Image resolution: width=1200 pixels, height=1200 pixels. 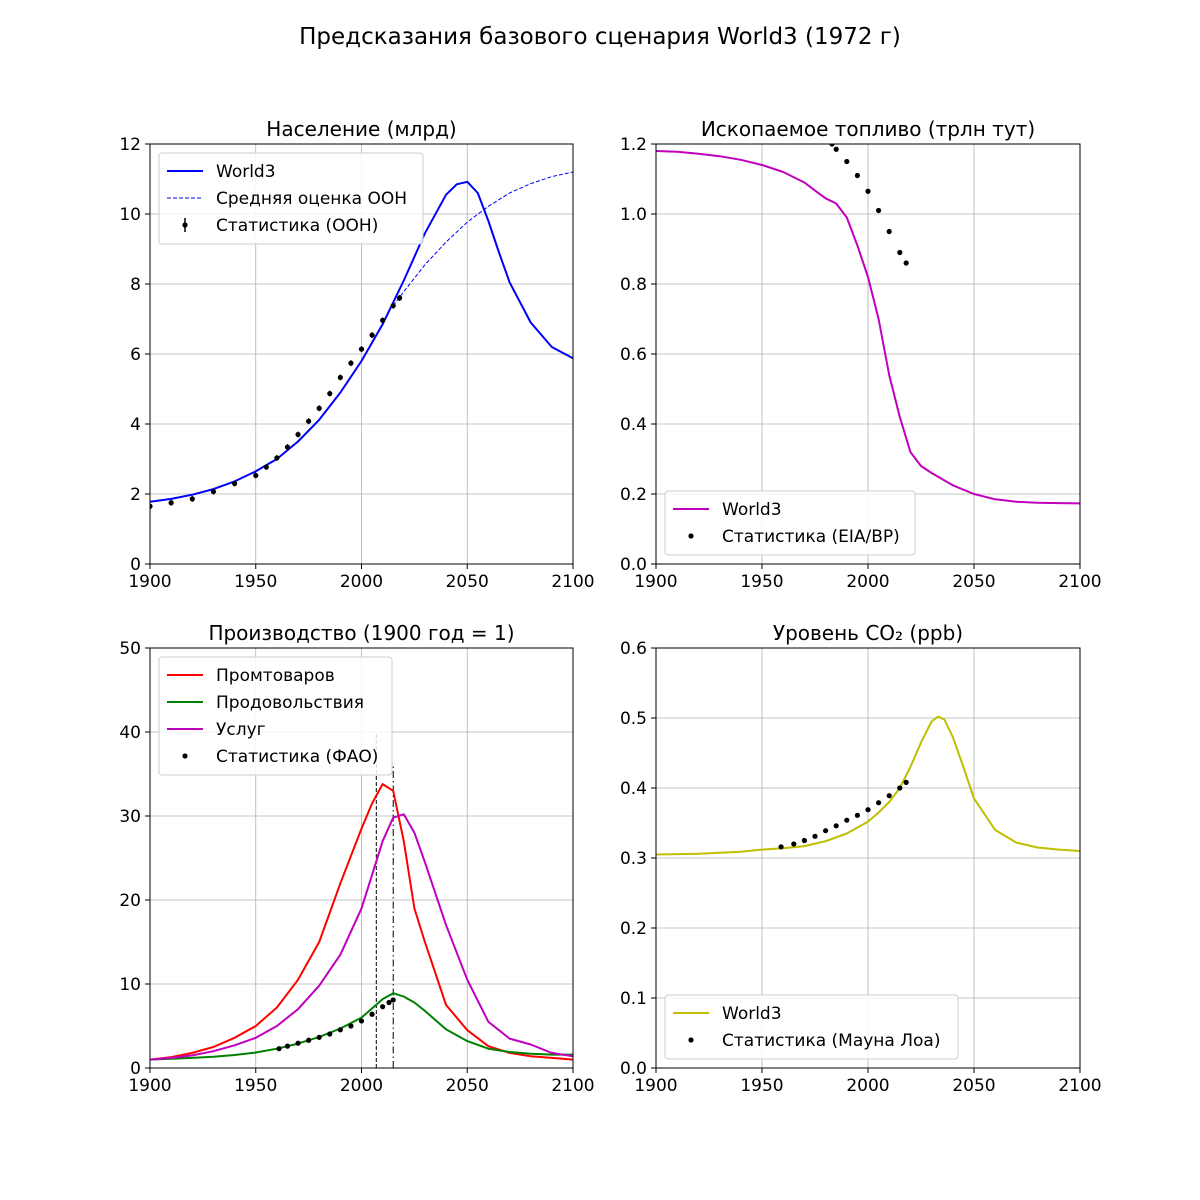 I want to click on legend-label: Статистика (Мауна Лоа), so click(x=831, y=1041).